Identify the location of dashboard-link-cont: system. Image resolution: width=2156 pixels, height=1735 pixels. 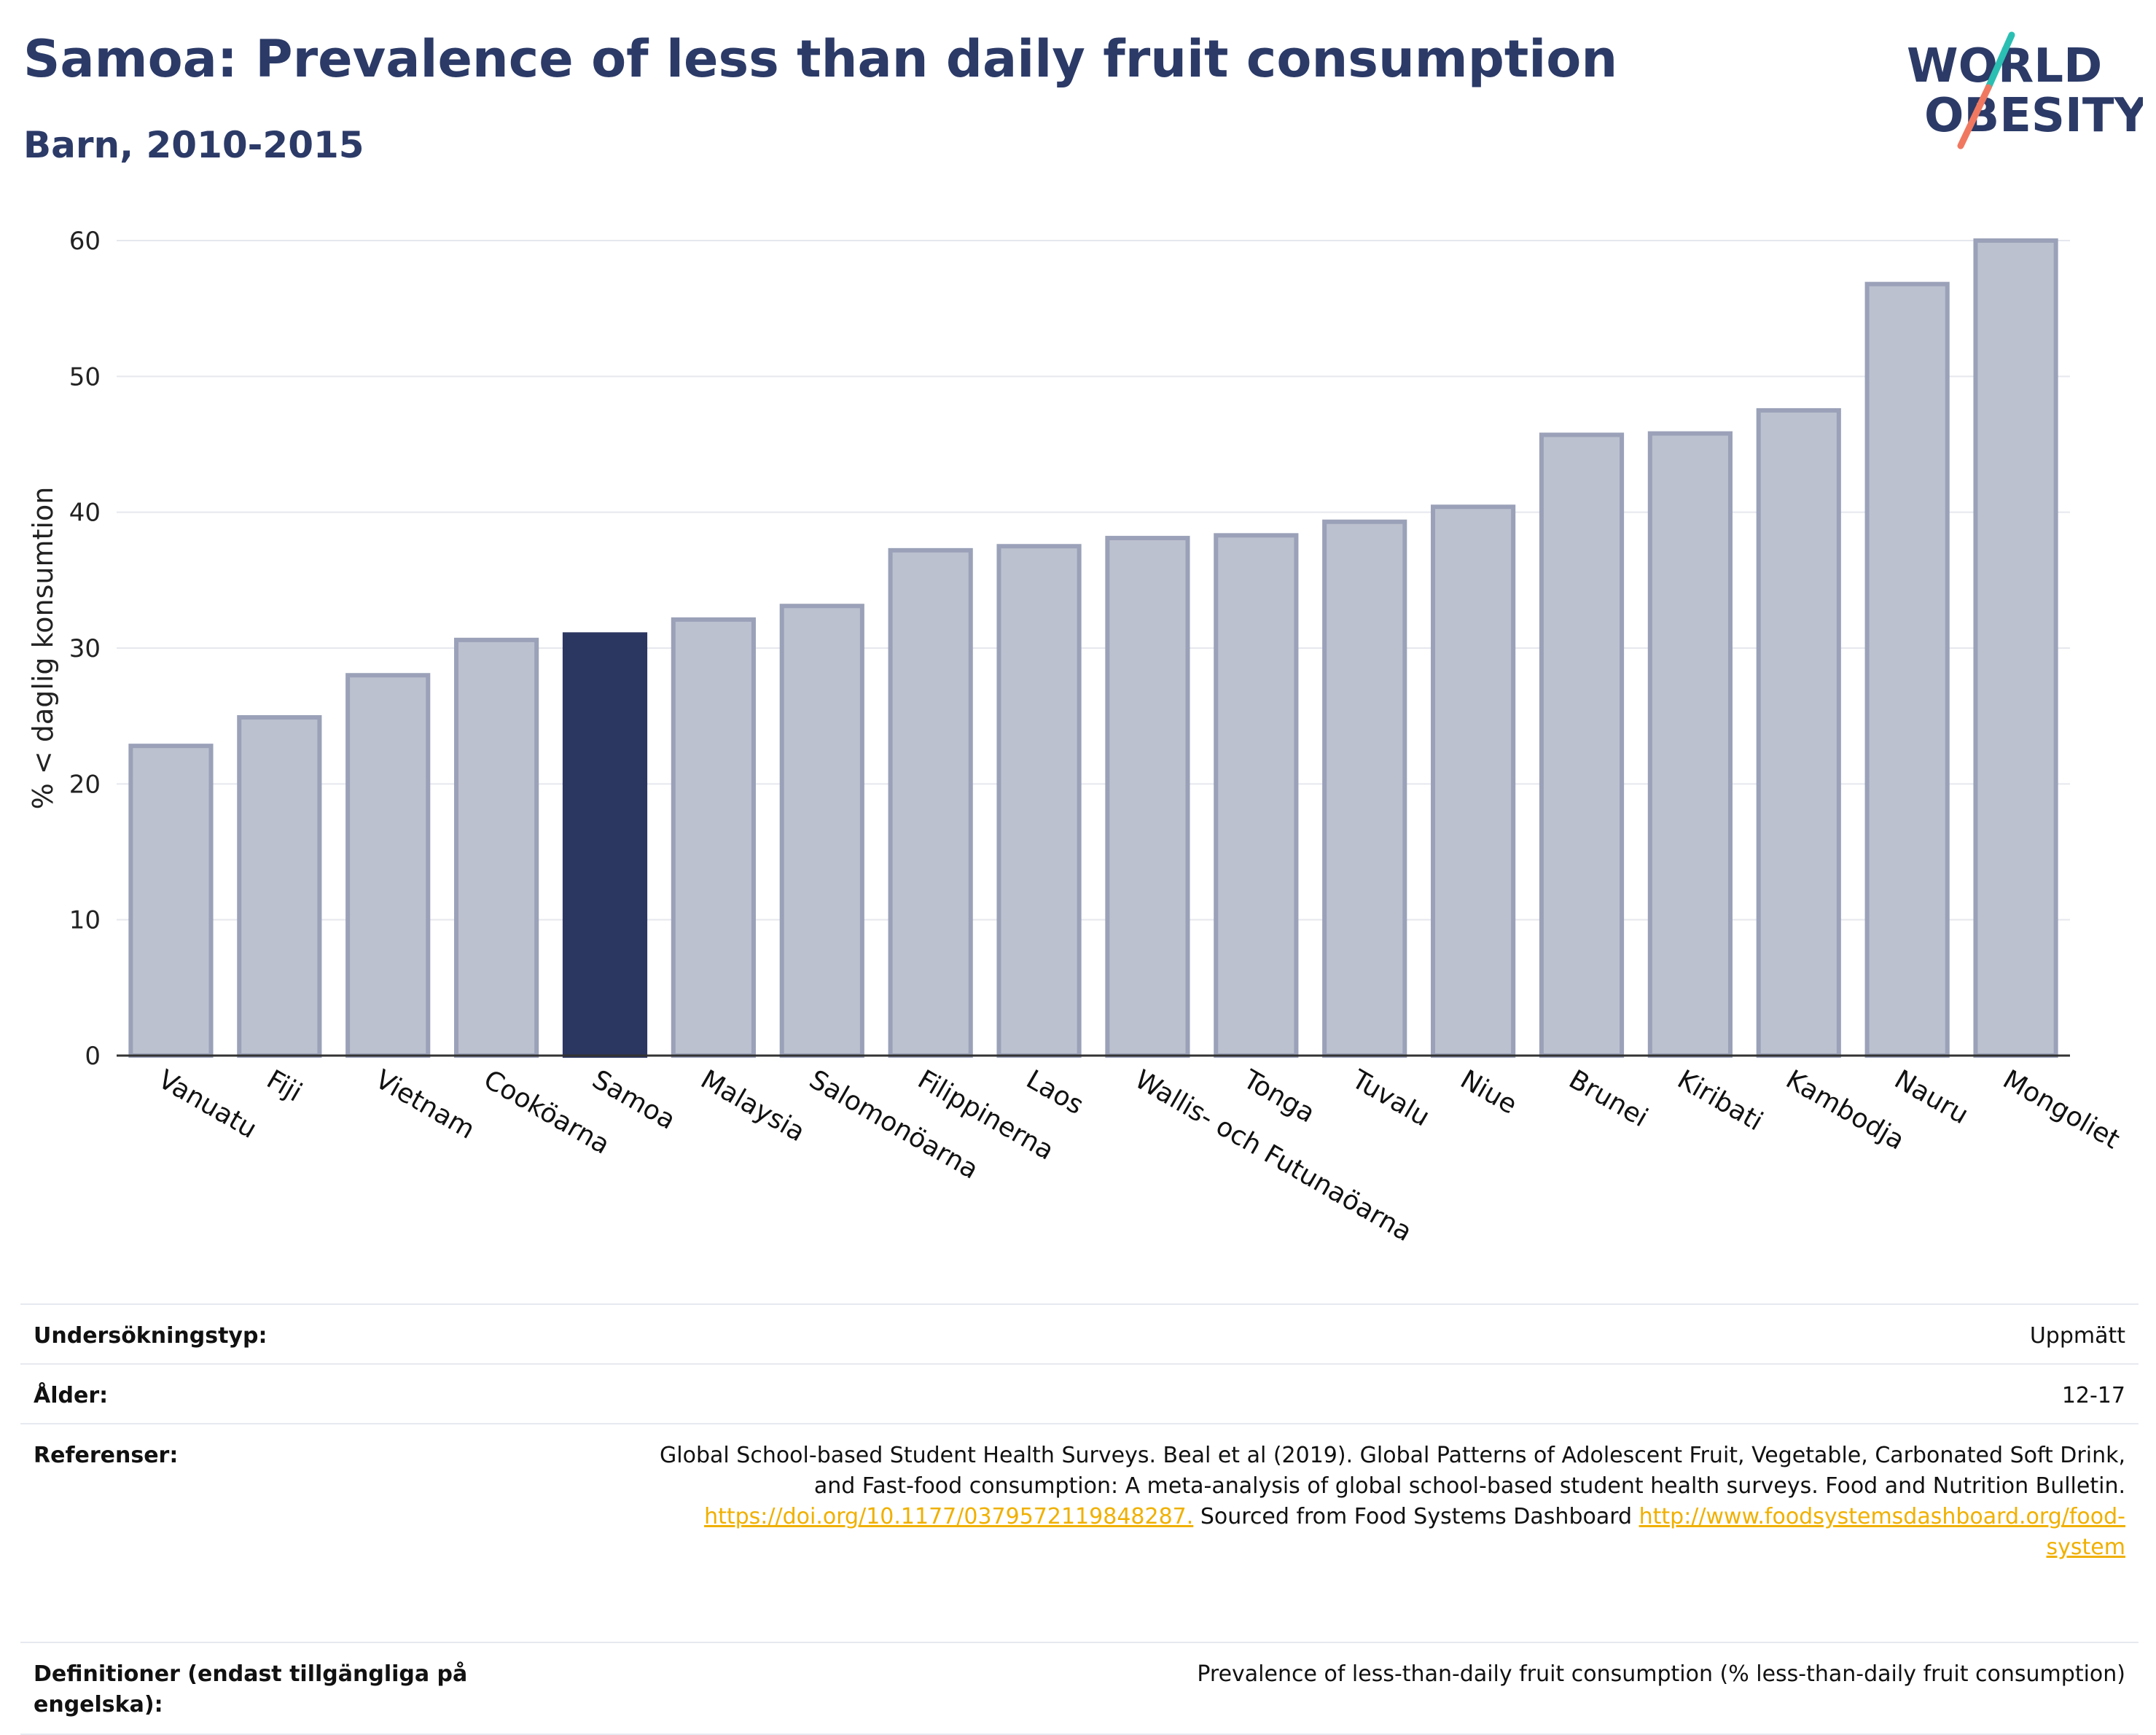
(2085, 1548).